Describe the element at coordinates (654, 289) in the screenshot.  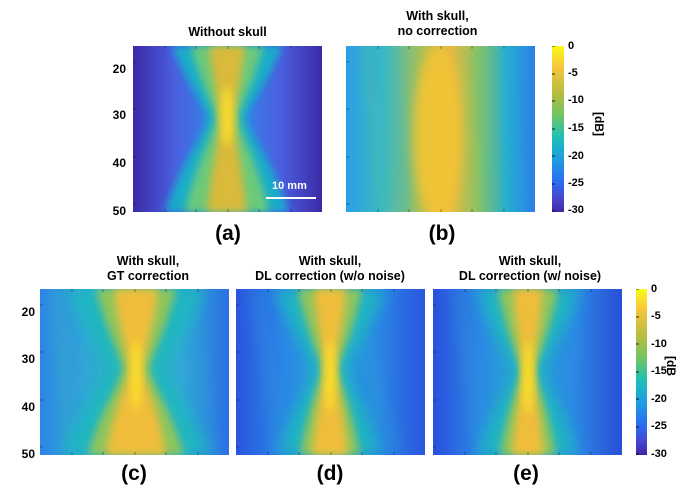
I see `colorbar-bottom-tick-0: 0` at that location.